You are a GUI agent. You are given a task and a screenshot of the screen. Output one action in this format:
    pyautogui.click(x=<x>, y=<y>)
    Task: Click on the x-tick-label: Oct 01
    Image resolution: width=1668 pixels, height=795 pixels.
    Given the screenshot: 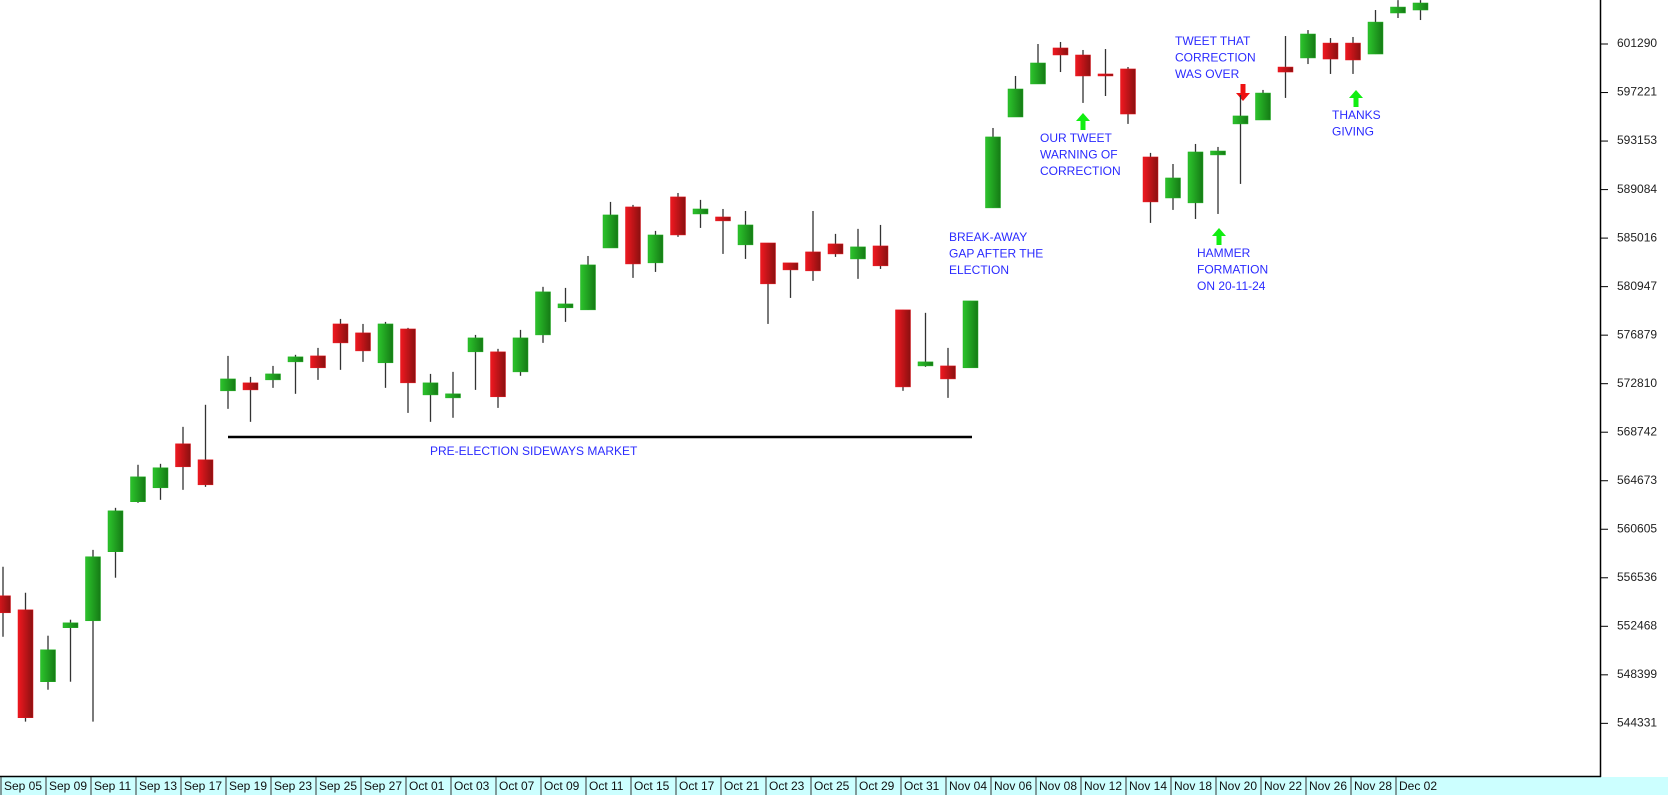 What is the action you would take?
    pyautogui.click(x=427, y=786)
    